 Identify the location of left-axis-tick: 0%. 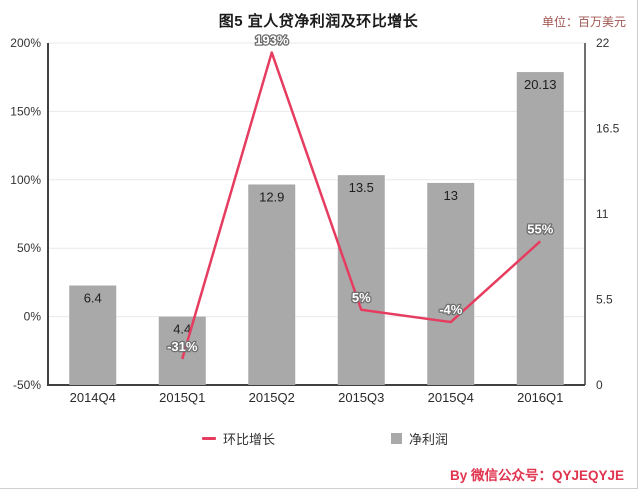
(33, 317).